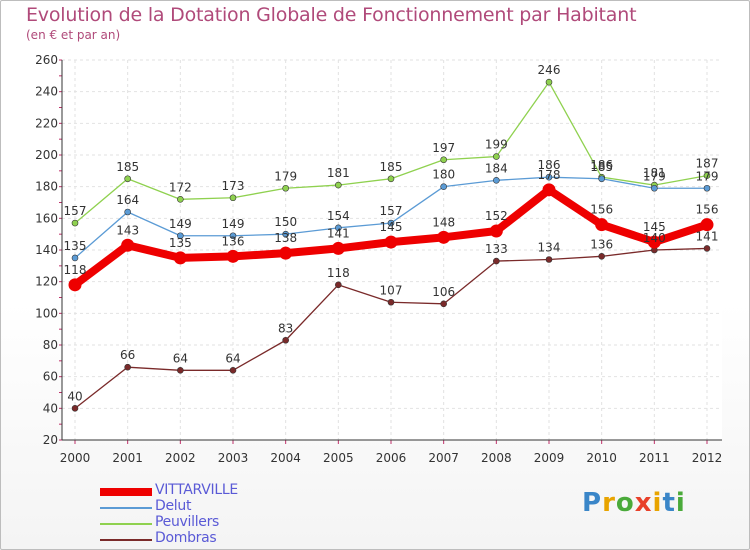  Describe the element at coordinates (654, 458) in the screenshot. I see `x-tick-label: 2011` at that location.